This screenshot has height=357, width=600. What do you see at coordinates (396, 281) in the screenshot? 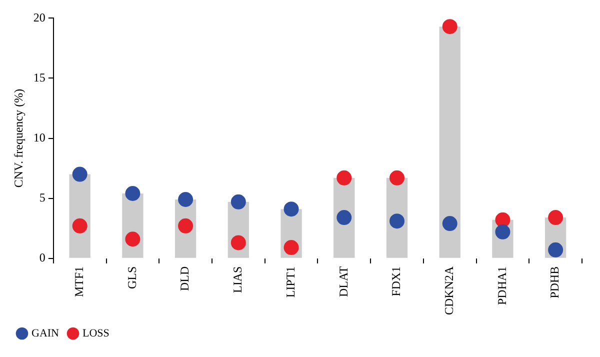
I see `x-tick-label: FDX1` at bounding box center [396, 281].